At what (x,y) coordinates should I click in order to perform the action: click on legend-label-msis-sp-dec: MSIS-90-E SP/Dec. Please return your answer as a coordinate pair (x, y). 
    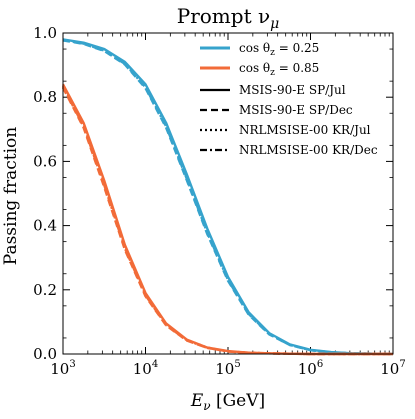
    Looking at the image, I should click on (296, 110).